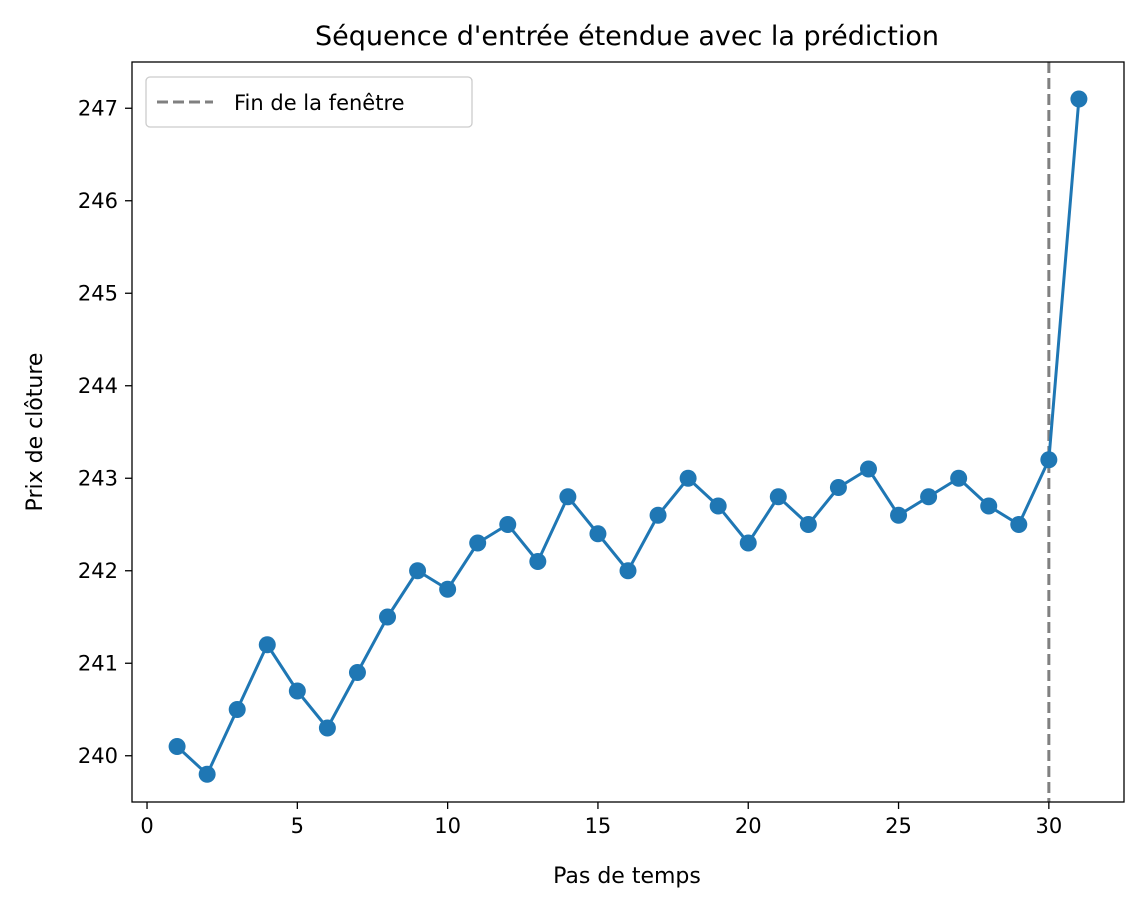  What do you see at coordinates (105, 432) in the screenshot?
I see `y-axis: 240 241 242 243 244 245 246 247` at bounding box center [105, 432].